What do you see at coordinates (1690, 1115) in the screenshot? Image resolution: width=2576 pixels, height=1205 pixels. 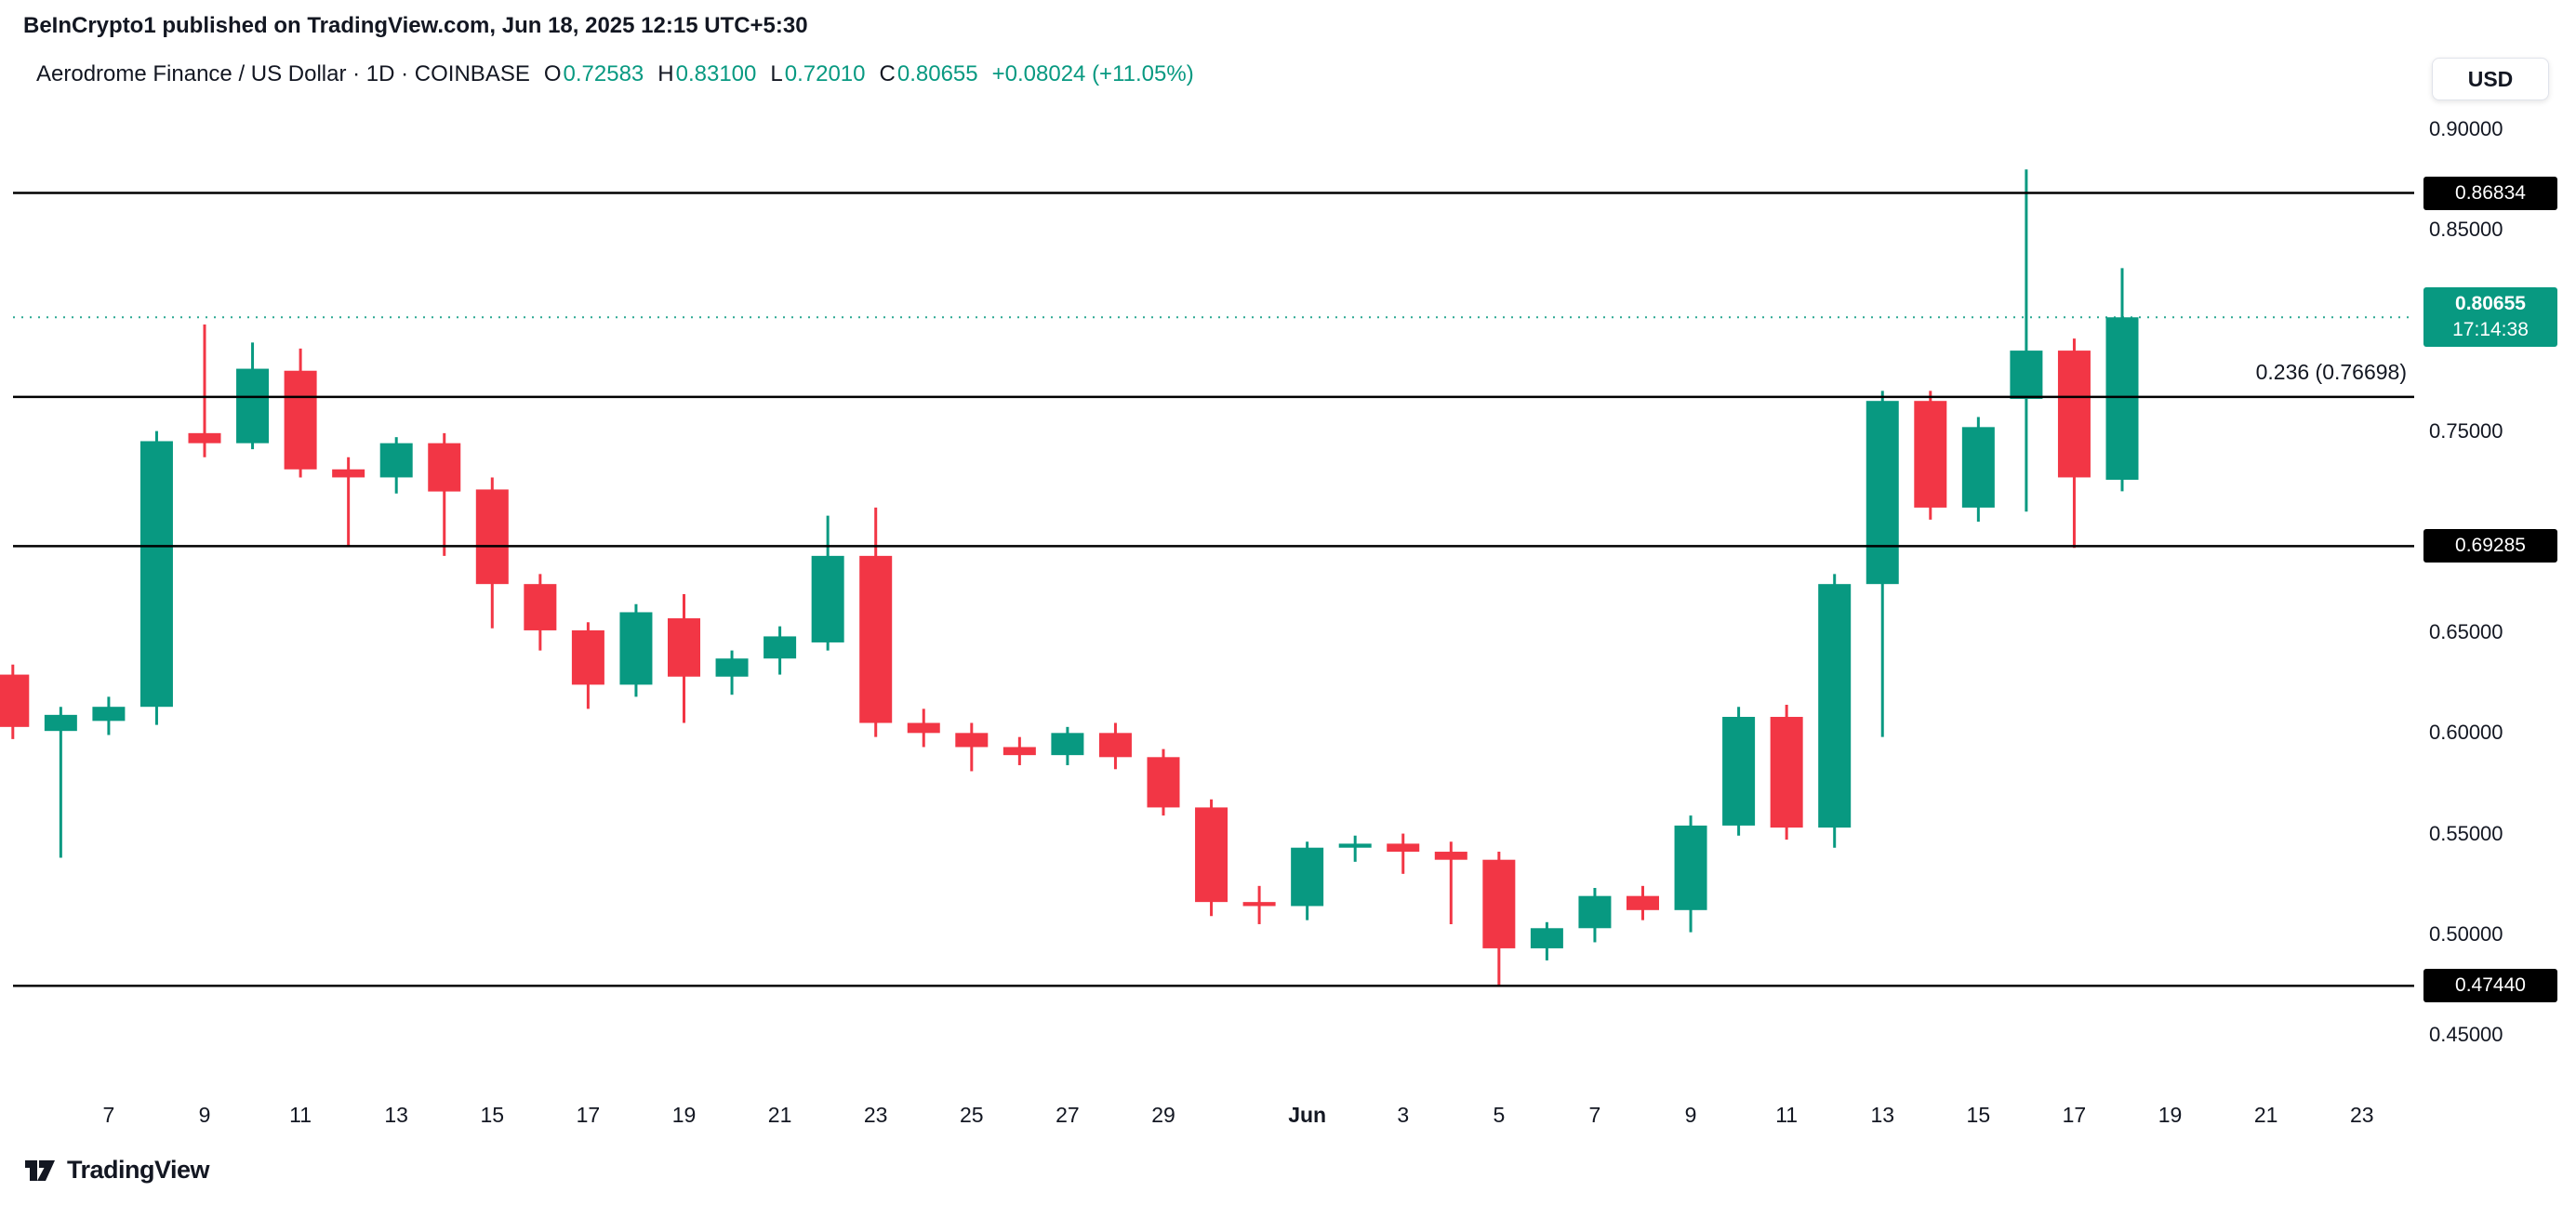 I see `time-tick: 9` at bounding box center [1690, 1115].